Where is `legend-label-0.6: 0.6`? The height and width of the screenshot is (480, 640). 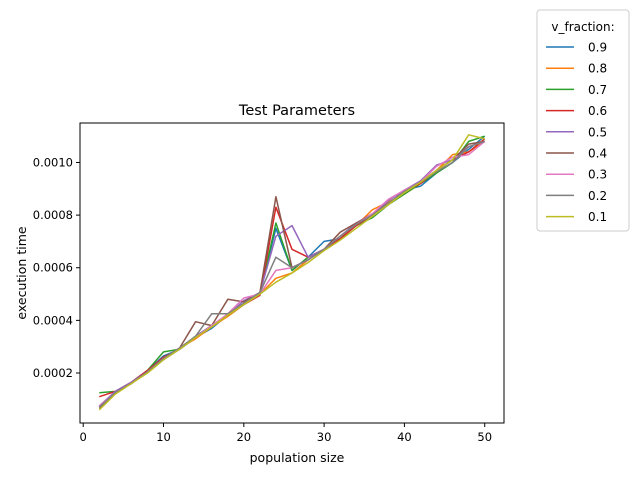 legend-label-0.6: 0.6 is located at coordinates (597, 111).